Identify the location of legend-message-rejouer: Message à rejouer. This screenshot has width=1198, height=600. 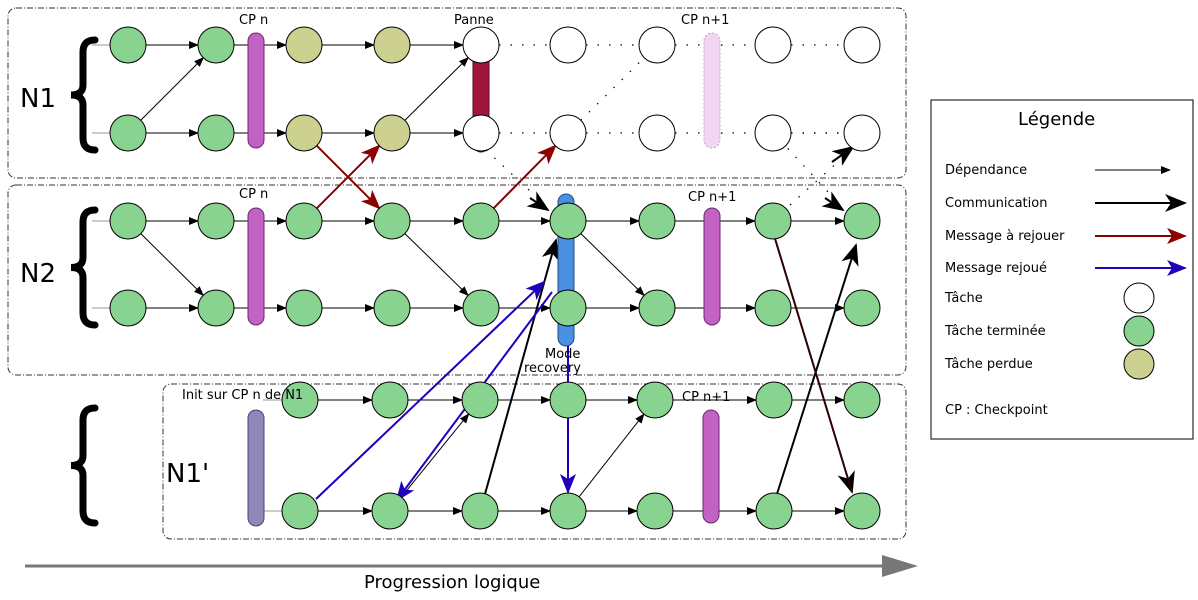
(1005, 236).